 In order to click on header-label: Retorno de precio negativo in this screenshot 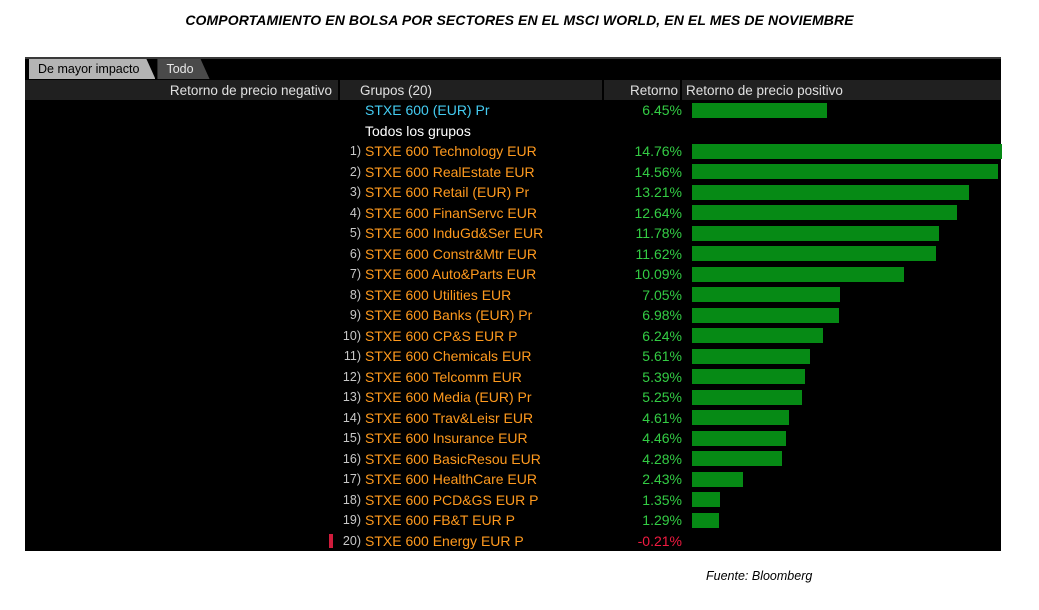, I will do `click(250, 90)`.